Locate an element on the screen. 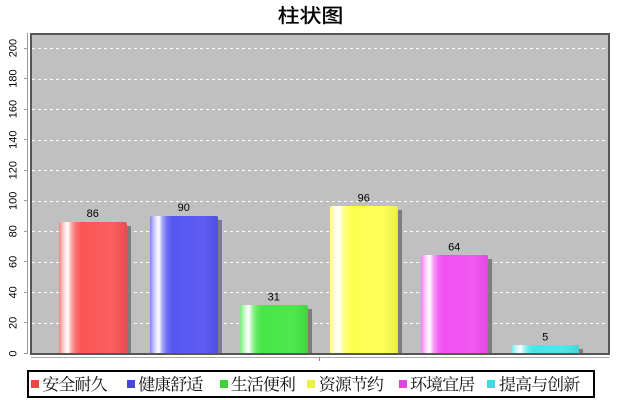 The image size is (620, 400). svg-text: 180 is located at coordinates (14, 78).